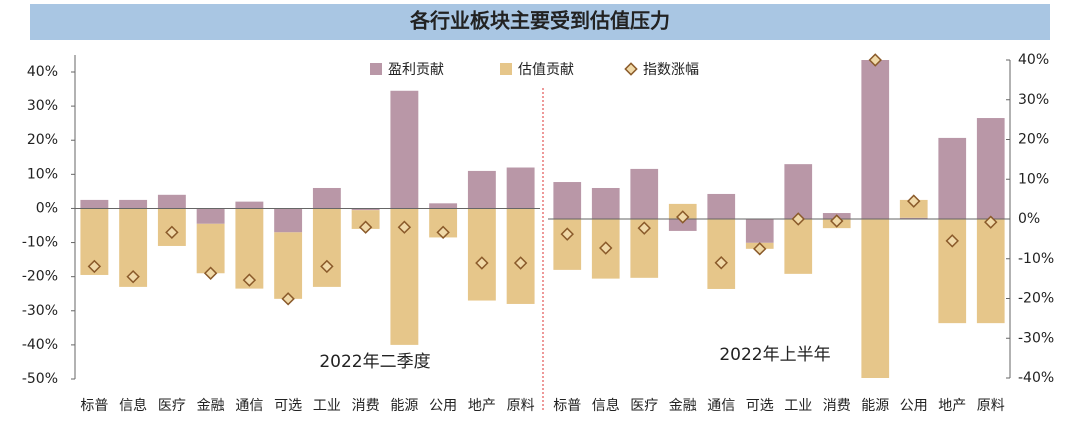  I want to click on x-tick-label: 通信, so click(249, 406).